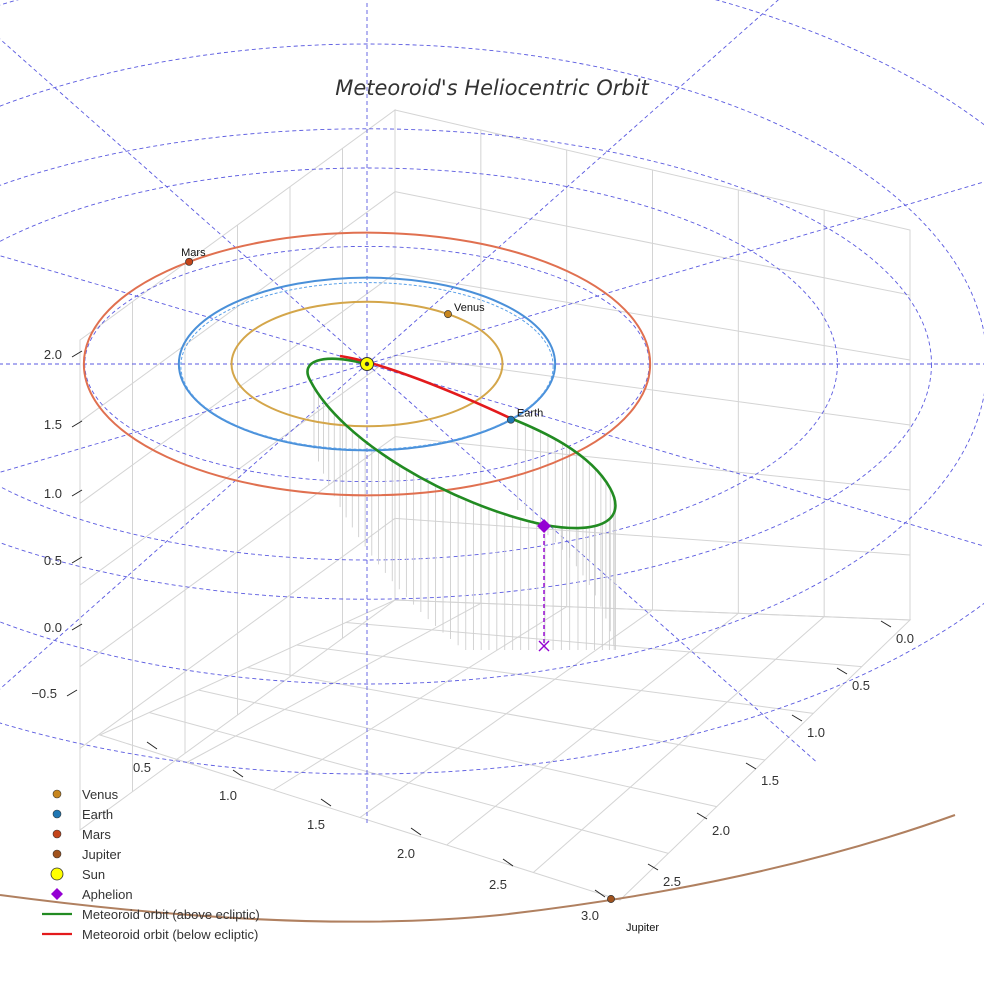 This screenshot has height=984, width=984. Describe the element at coordinates (611, 899) in the screenshot. I see `jupiter-marker` at that location.